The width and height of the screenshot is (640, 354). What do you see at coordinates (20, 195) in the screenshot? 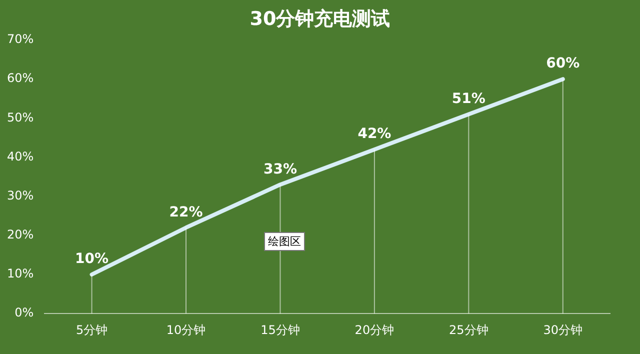
I see `y-tick-label: 30%` at bounding box center [20, 195].